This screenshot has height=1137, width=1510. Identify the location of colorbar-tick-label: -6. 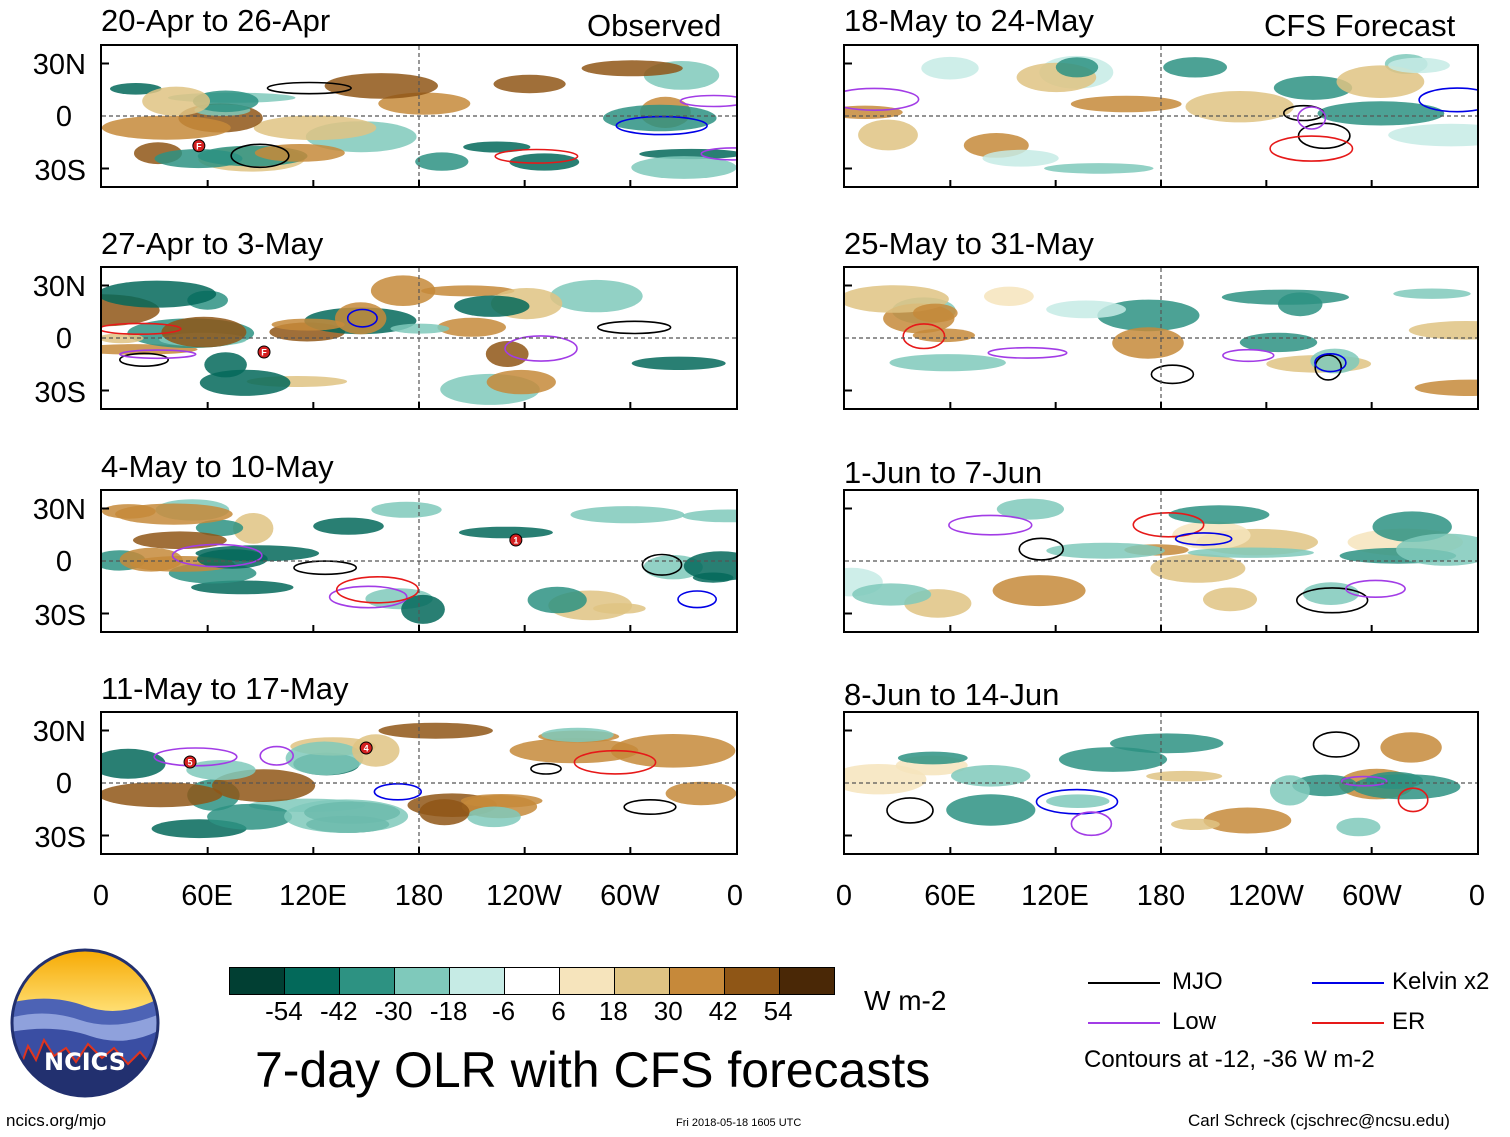
(503, 1011).